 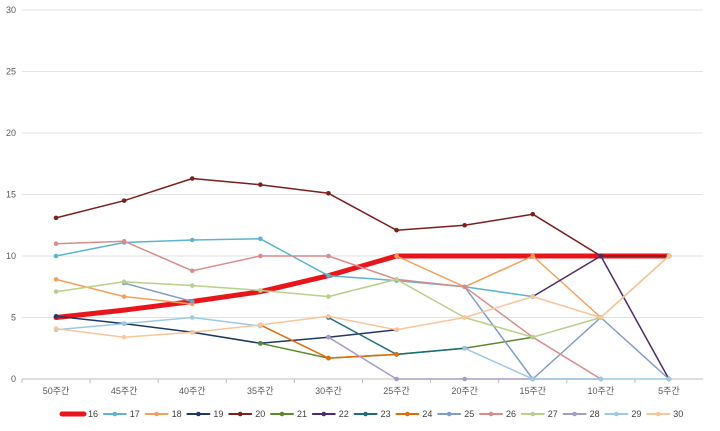 What do you see at coordinates (124, 391) in the screenshot?
I see `x-tick-label: 45주간` at bounding box center [124, 391].